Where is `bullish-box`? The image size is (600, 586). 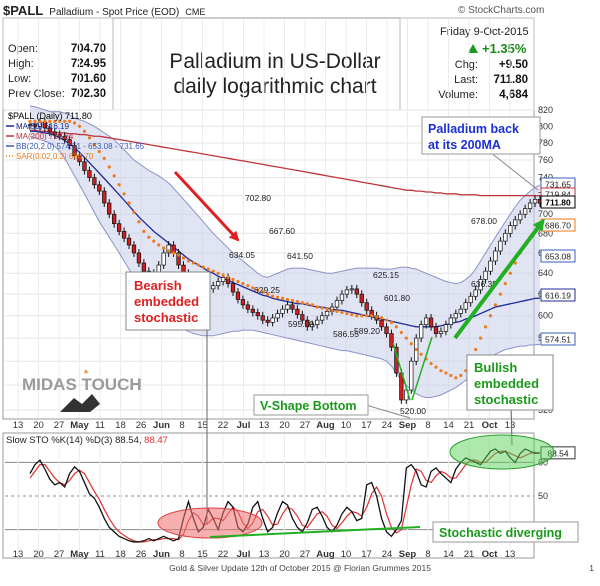
bullish-box is located at coordinates (510, 382).